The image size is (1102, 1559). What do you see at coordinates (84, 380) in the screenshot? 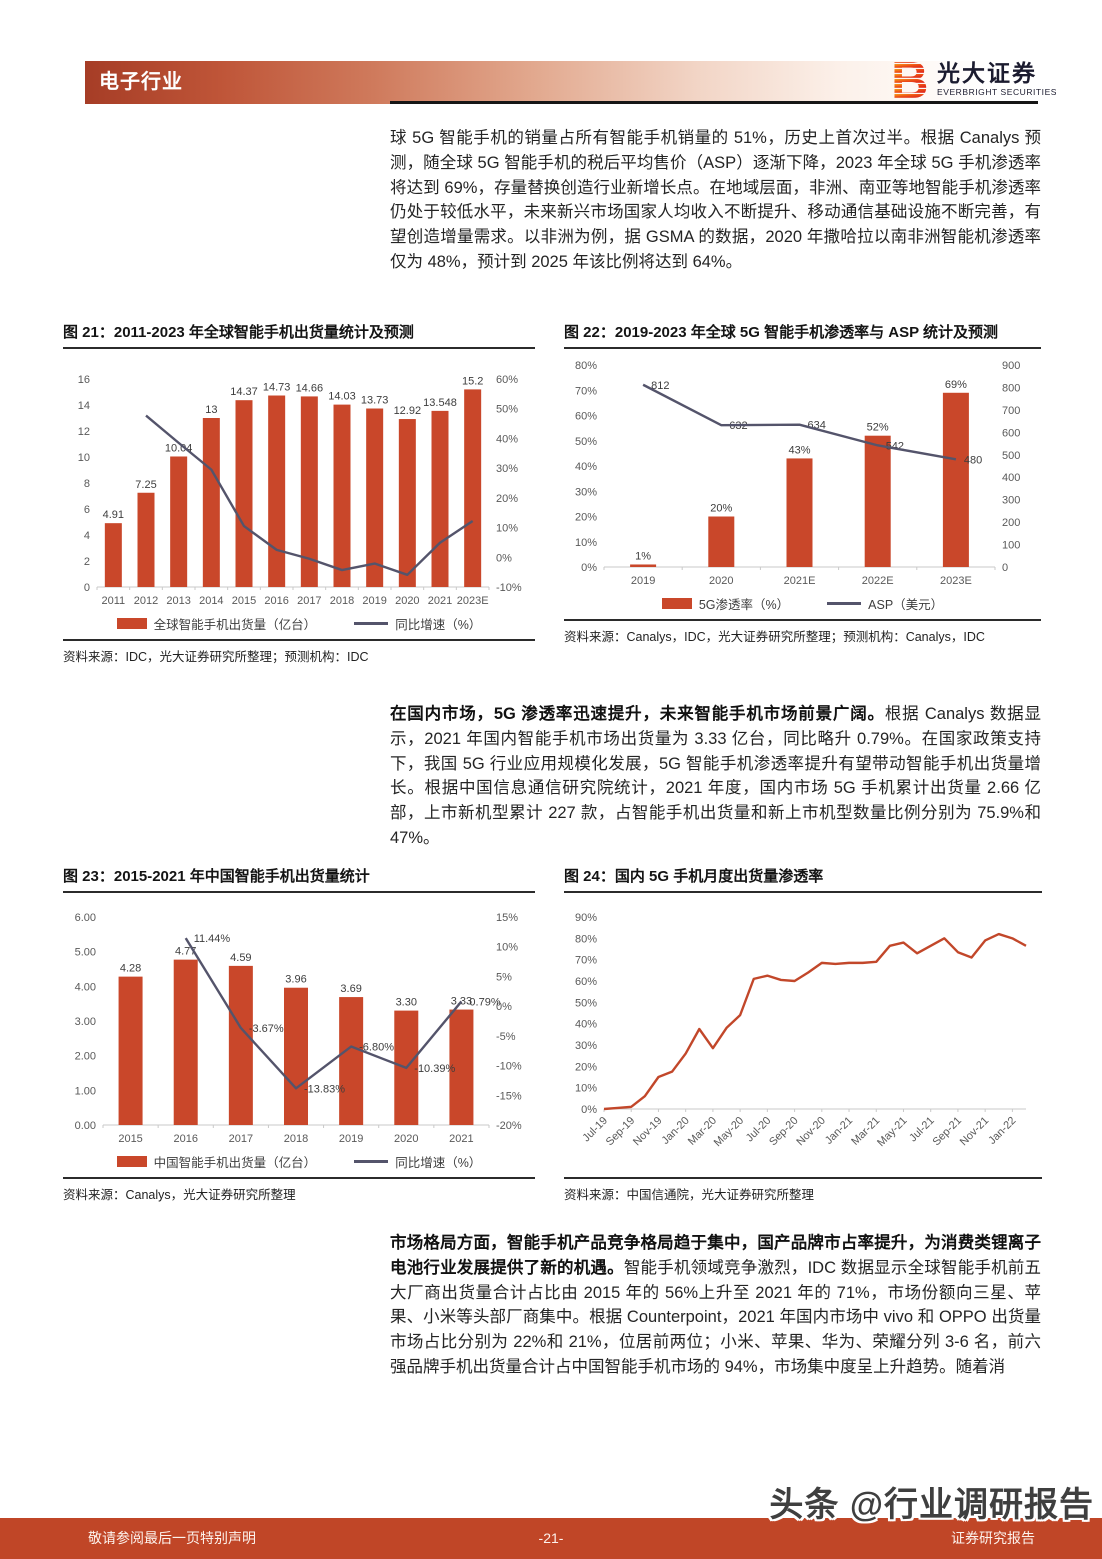
I see `svg-text: 16` at bounding box center [84, 380].